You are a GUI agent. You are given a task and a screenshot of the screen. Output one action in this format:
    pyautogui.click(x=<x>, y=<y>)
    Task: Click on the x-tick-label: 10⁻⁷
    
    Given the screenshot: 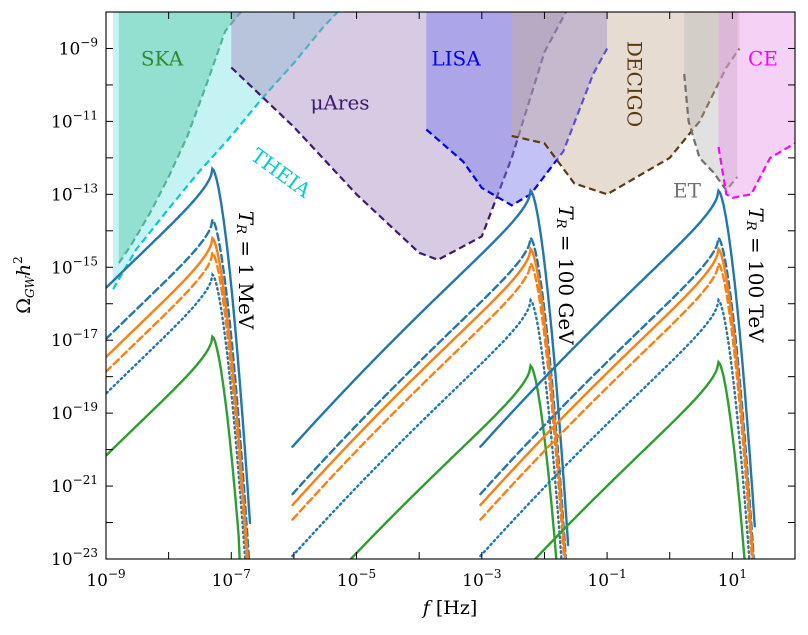 What is the action you would take?
    pyautogui.click(x=231, y=579)
    